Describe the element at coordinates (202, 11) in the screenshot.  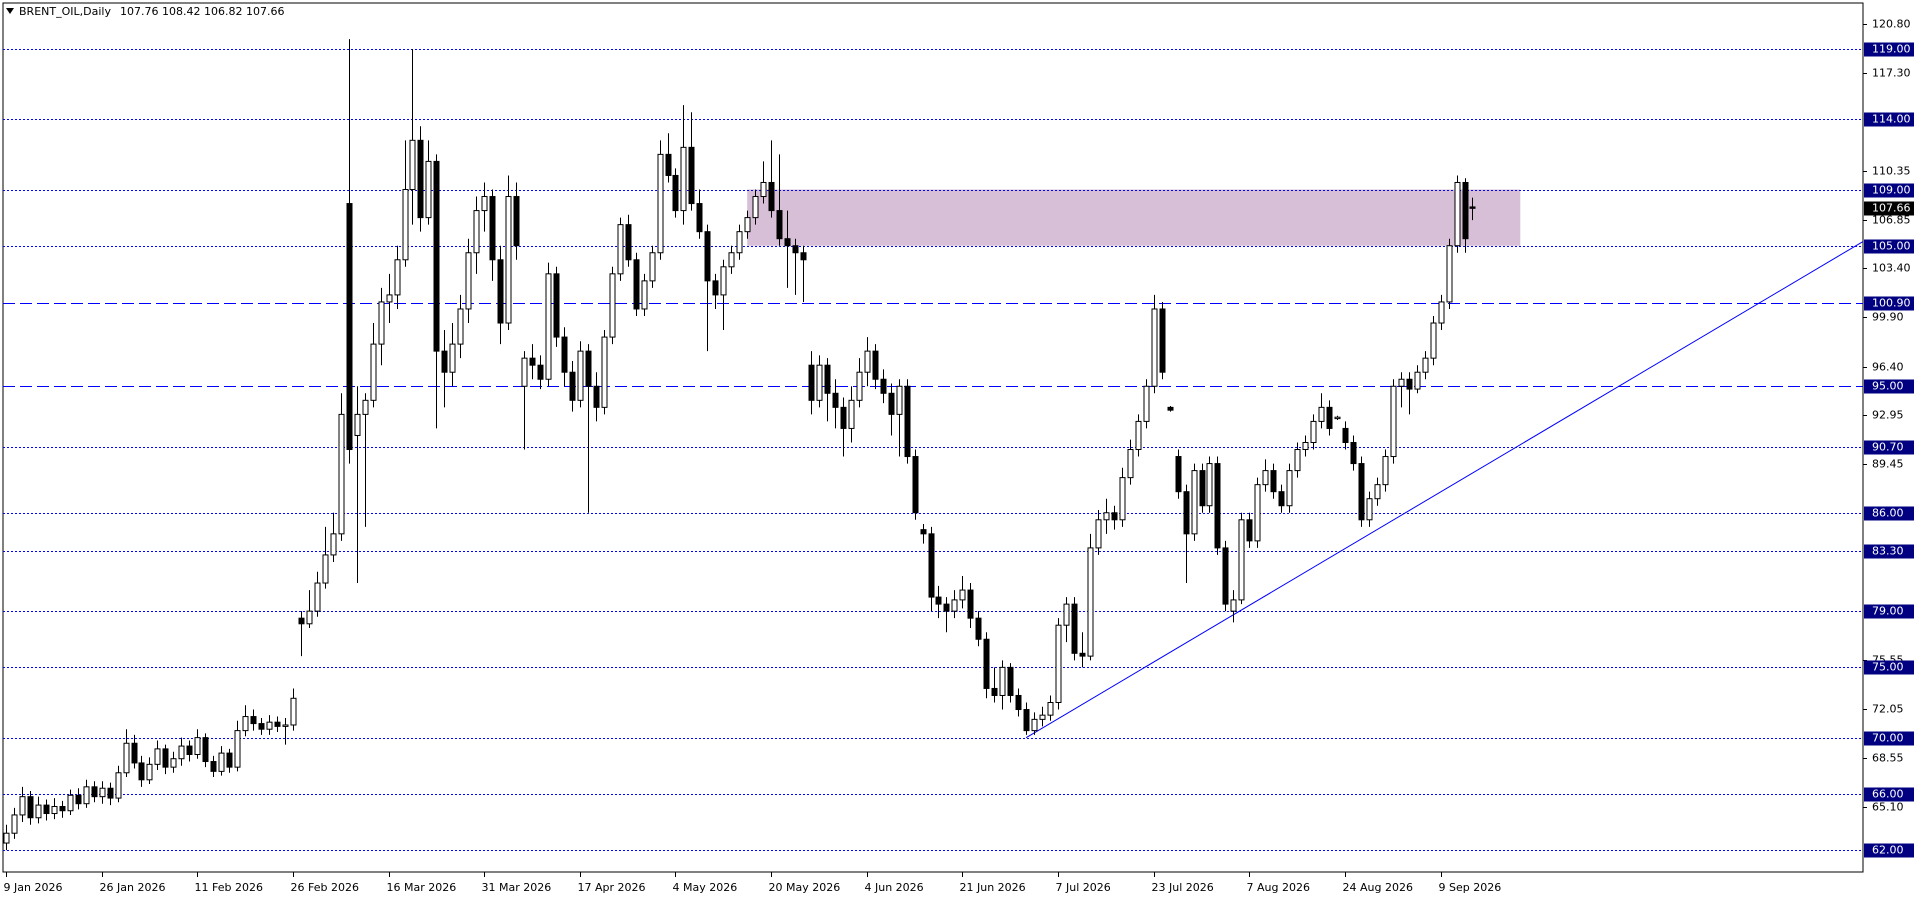
I see `ohlc-readout: 107.76 108.42 106.82 107.66` at that location.